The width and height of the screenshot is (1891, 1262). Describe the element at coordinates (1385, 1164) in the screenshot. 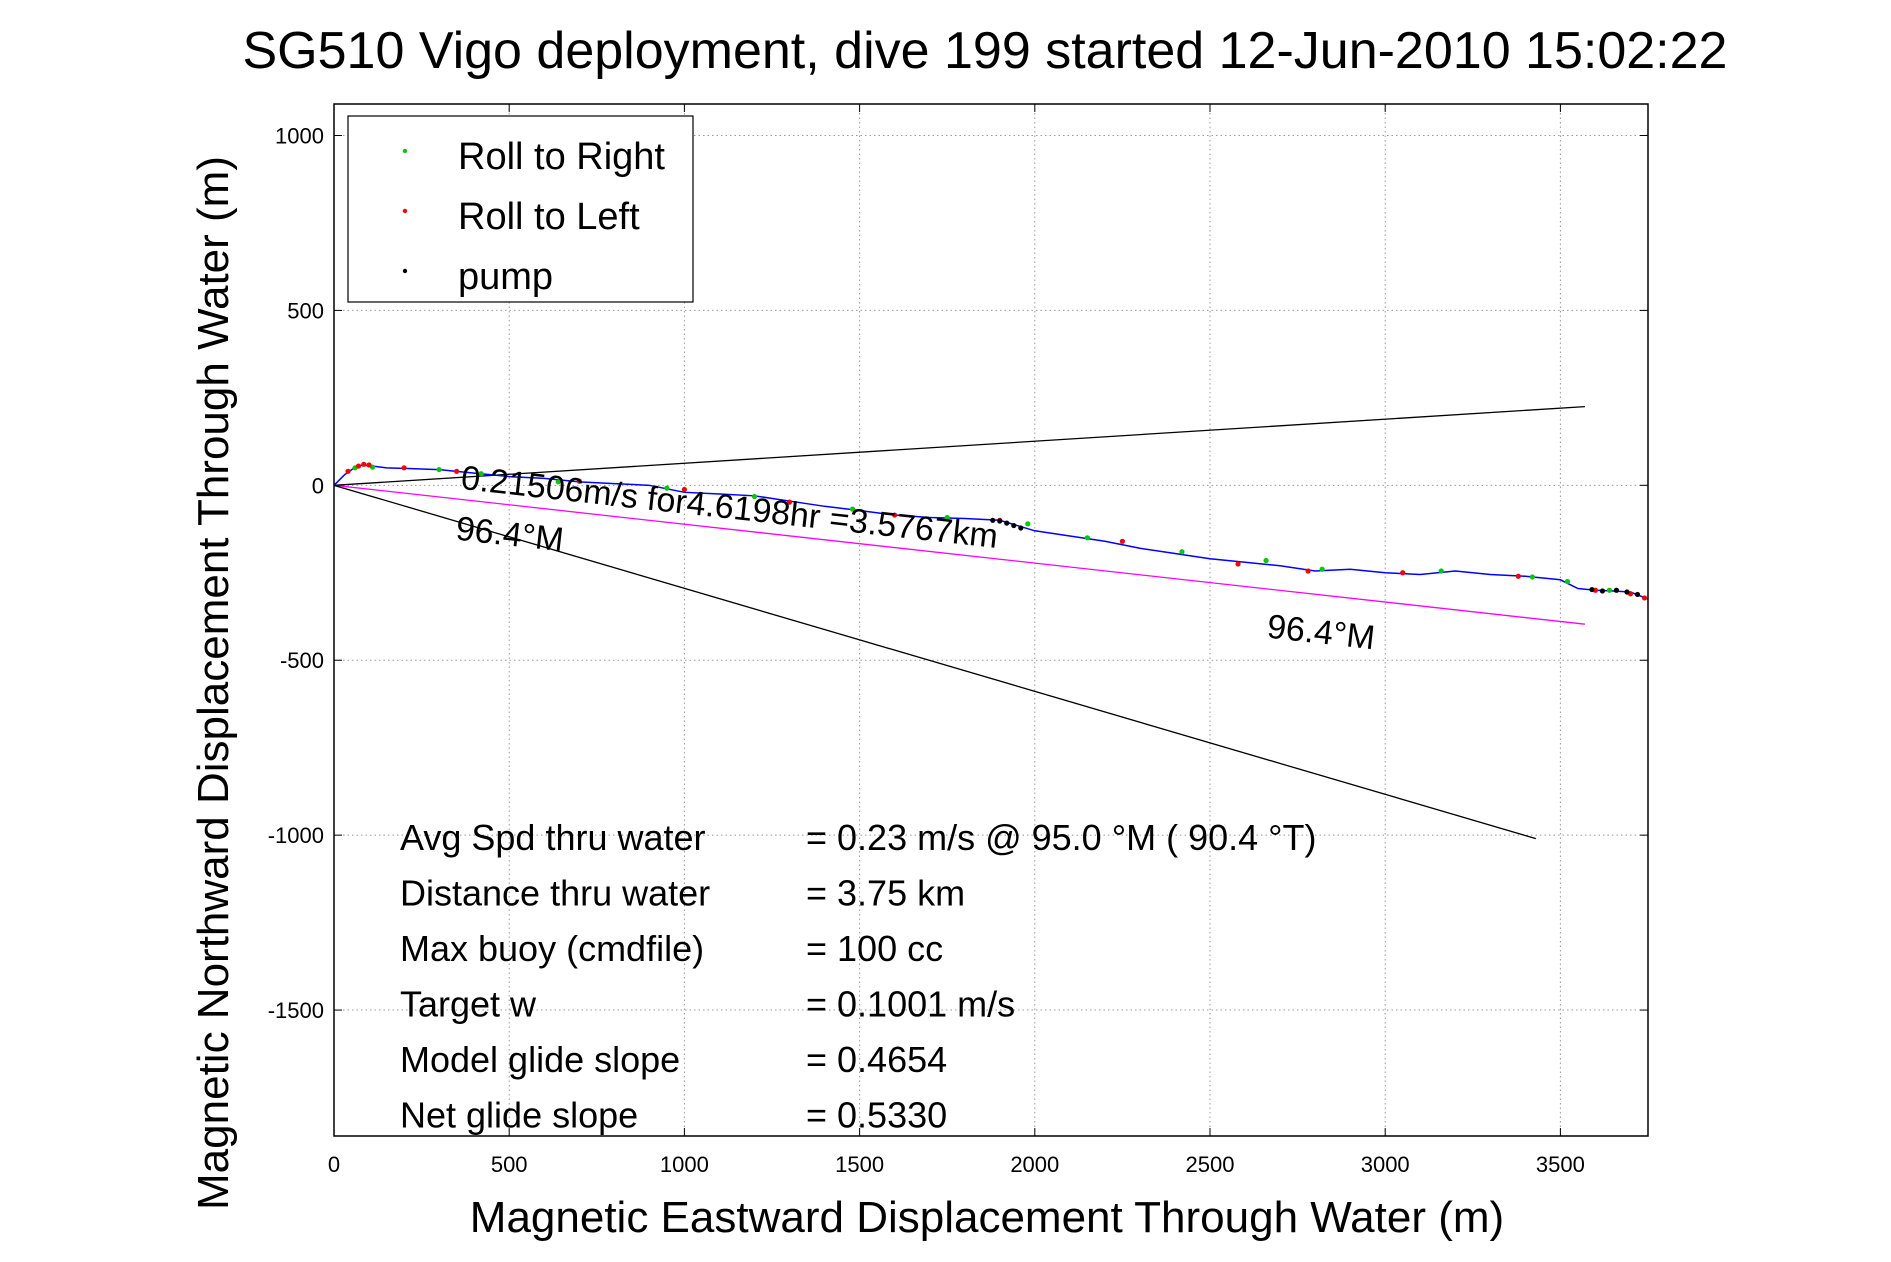

I see `x-tick-label: 3000` at that location.